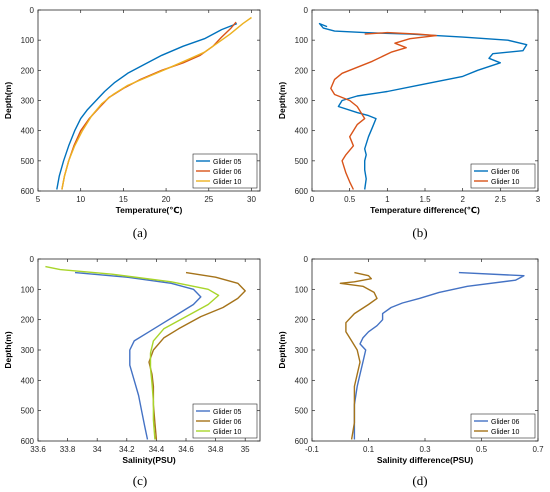 This screenshot has width=550, height=492. What do you see at coordinates (68, 449) in the screenshot?
I see `x-tick-label: 33.8` at bounding box center [68, 449].